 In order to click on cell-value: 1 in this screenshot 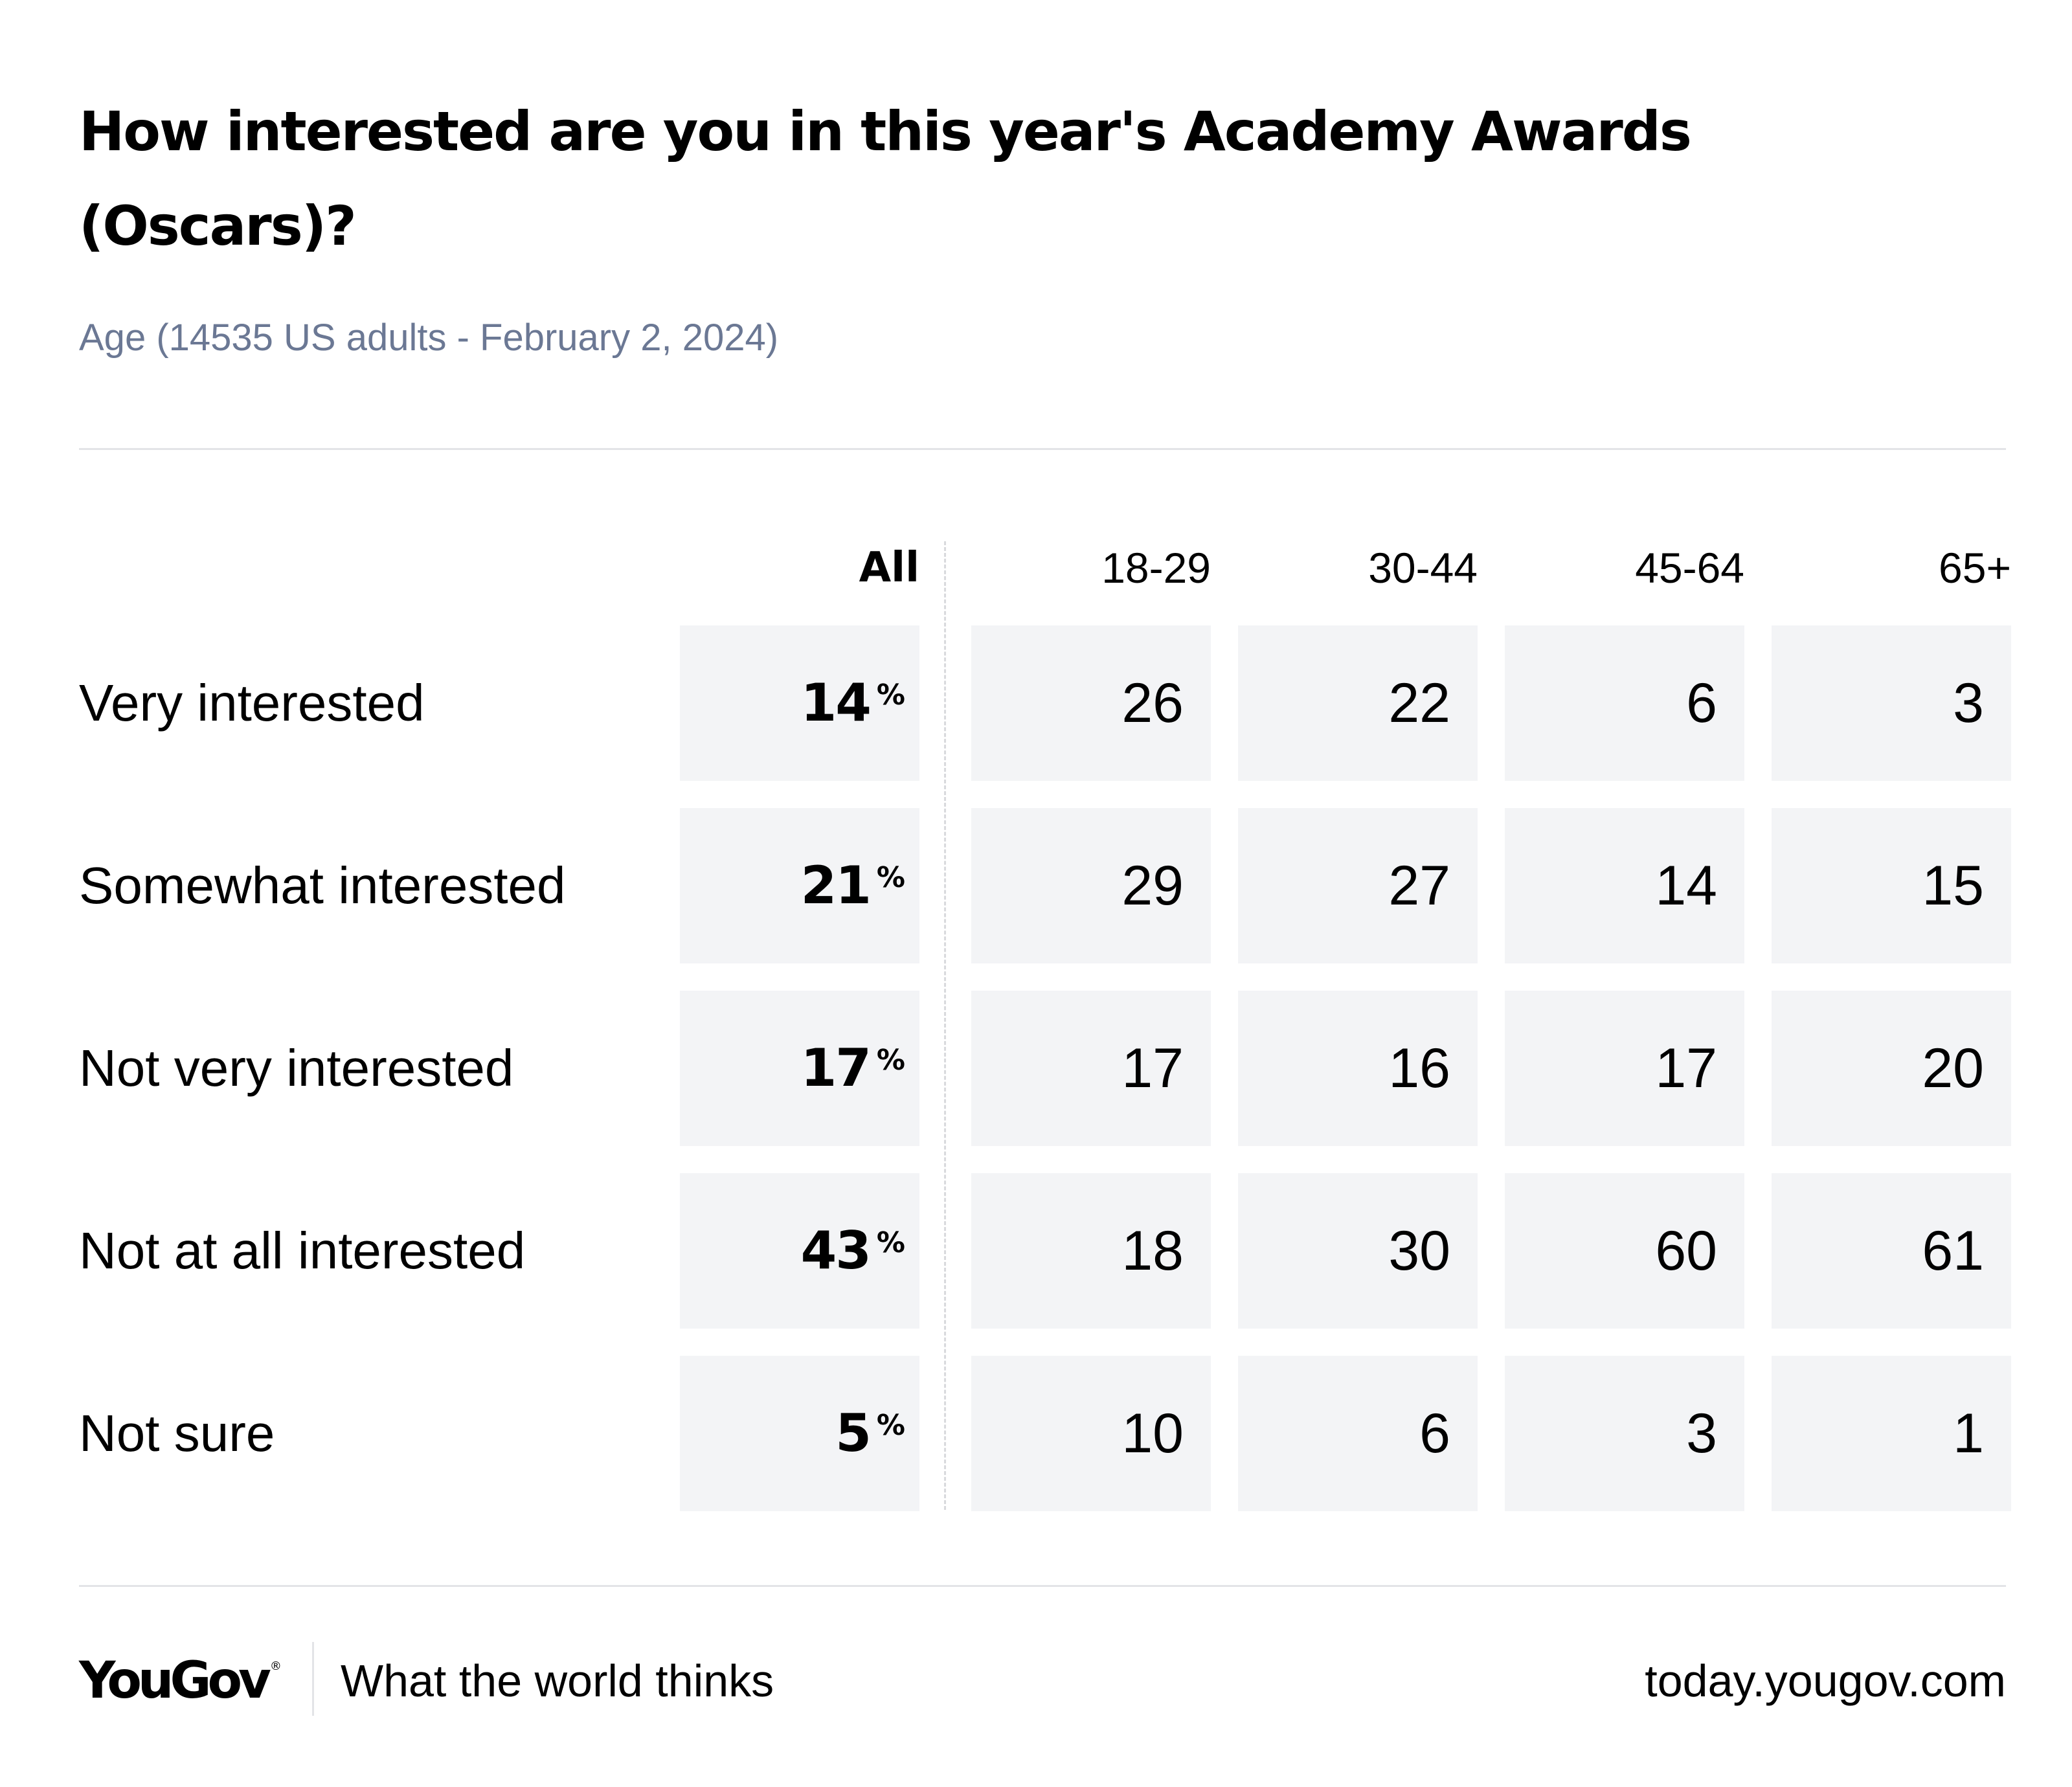, I will do `click(1891, 1433)`.